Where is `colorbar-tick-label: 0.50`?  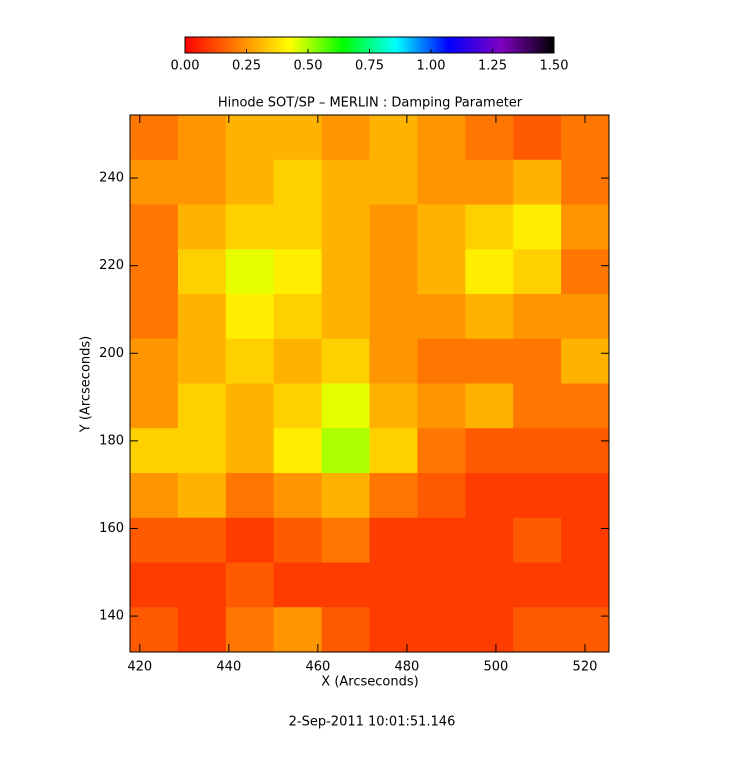 colorbar-tick-label: 0.50 is located at coordinates (308, 66).